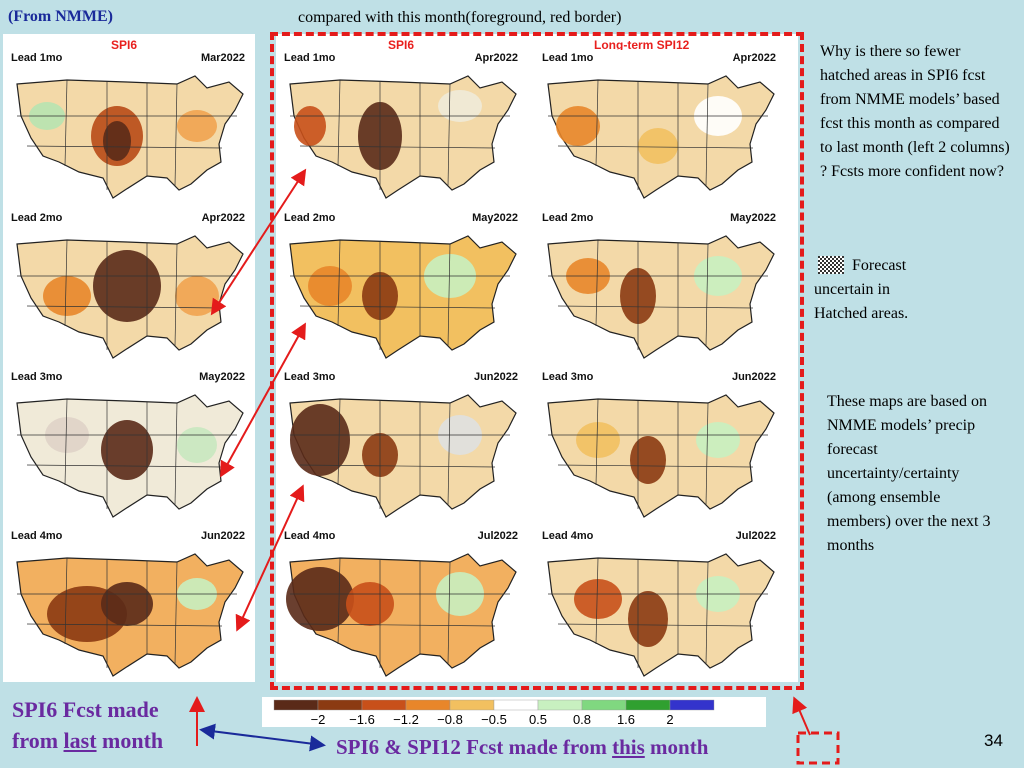 This screenshot has width=1024, height=768. I want to click on arrow-to-dashed-box, so click(801, 716).